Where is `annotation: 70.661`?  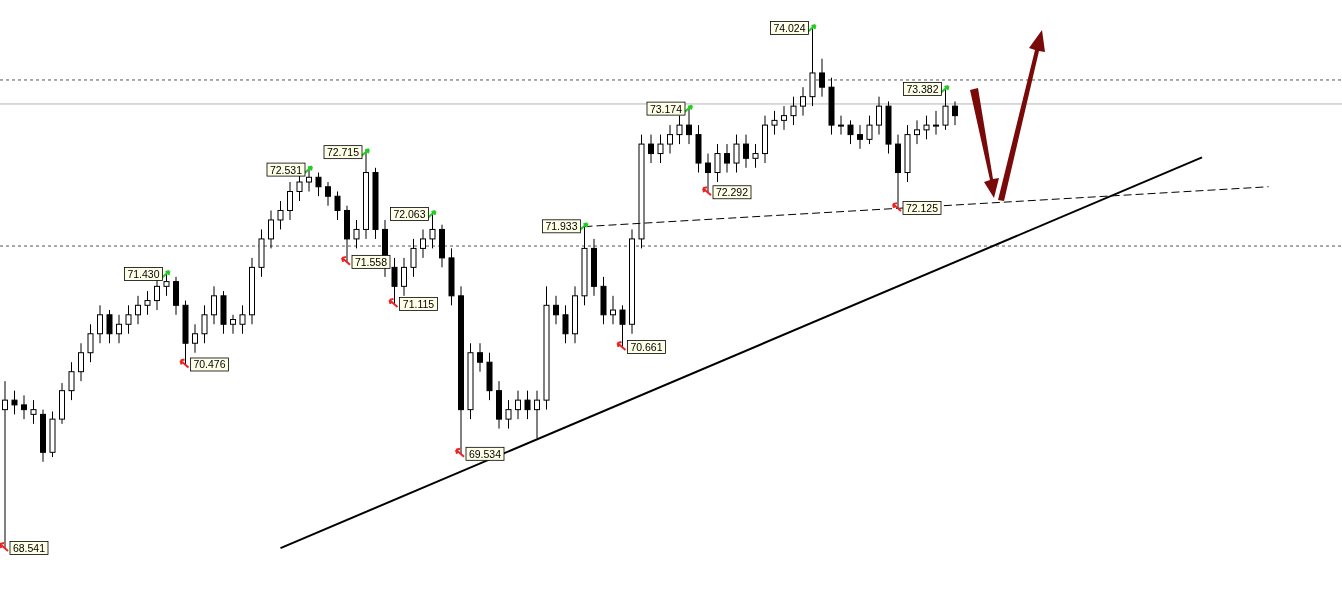
annotation: 70.661 is located at coordinates (646, 346).